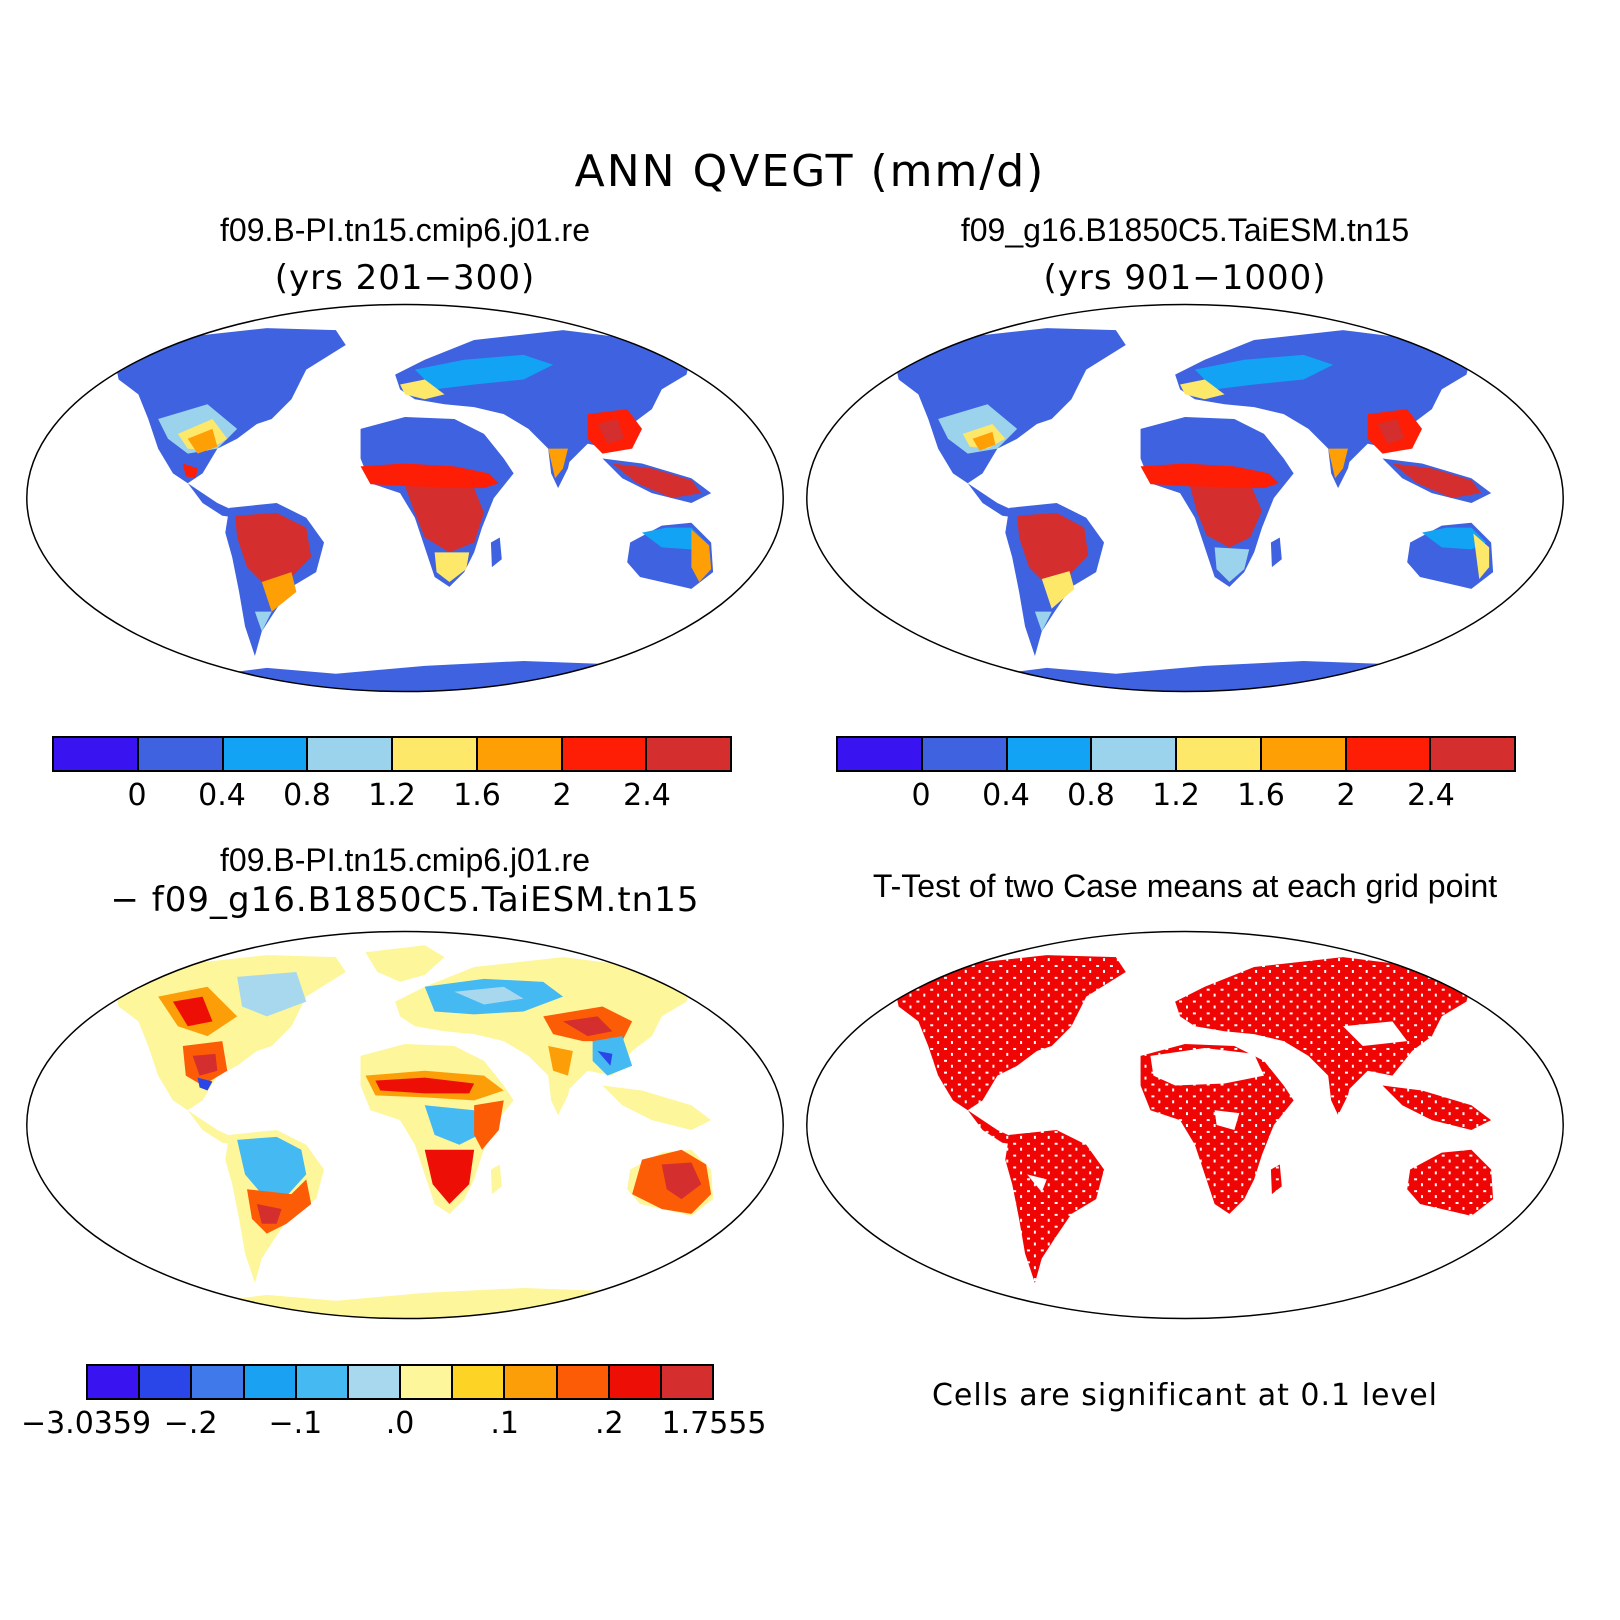 The width and height of the screenshot is (1620, 1620). I want to click on panel4-footnote: Cells are significant at 0.1 level, so click(1184, 1395).